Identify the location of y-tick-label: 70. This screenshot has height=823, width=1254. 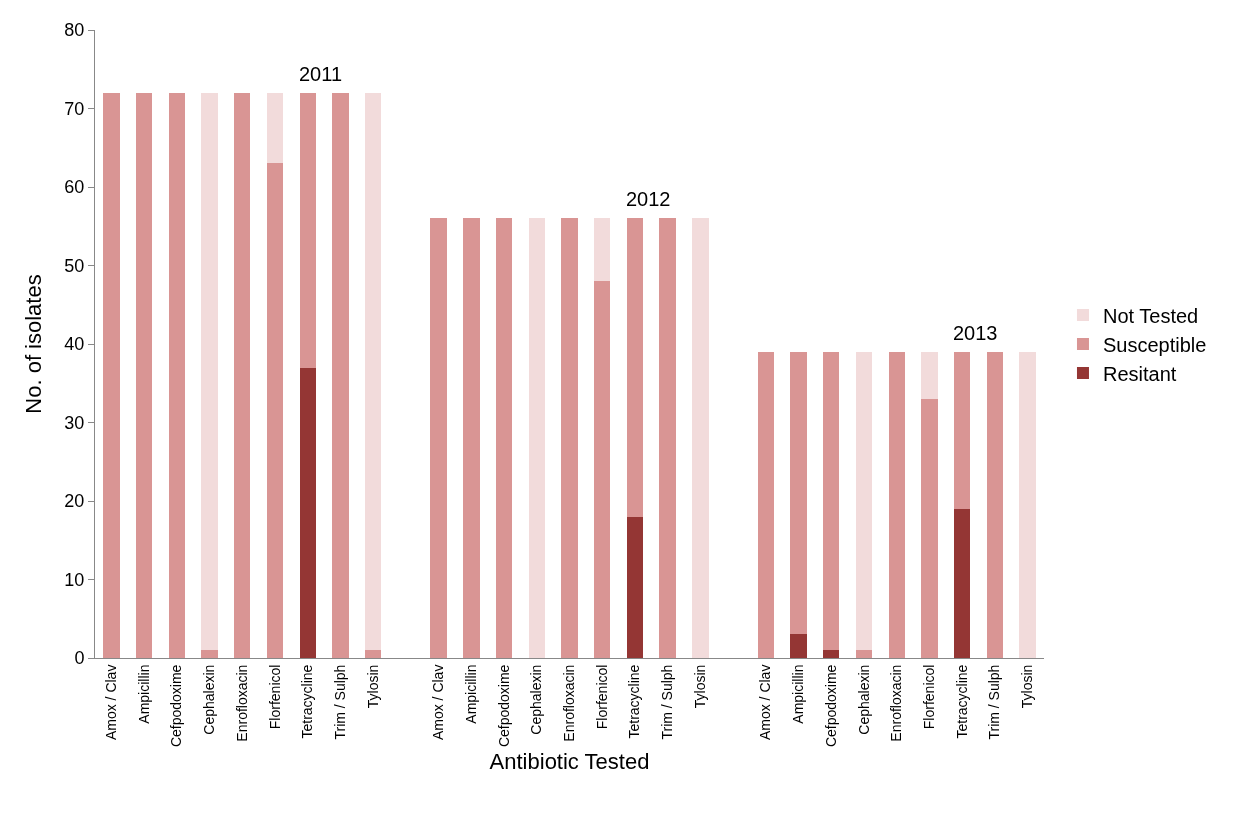
(74, 108).